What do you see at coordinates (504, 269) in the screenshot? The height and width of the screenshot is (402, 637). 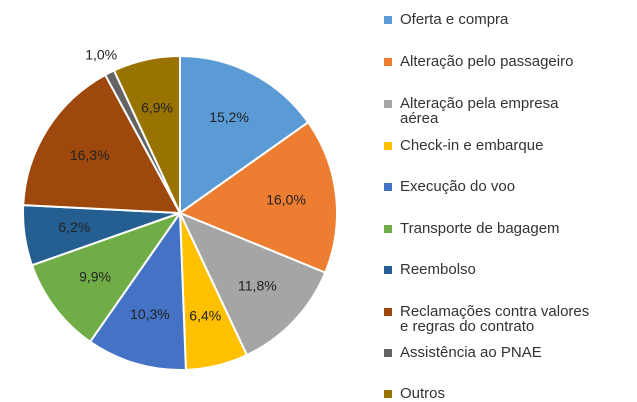 I see `legend-item: Reembolso` at bounding box center [504, 269].